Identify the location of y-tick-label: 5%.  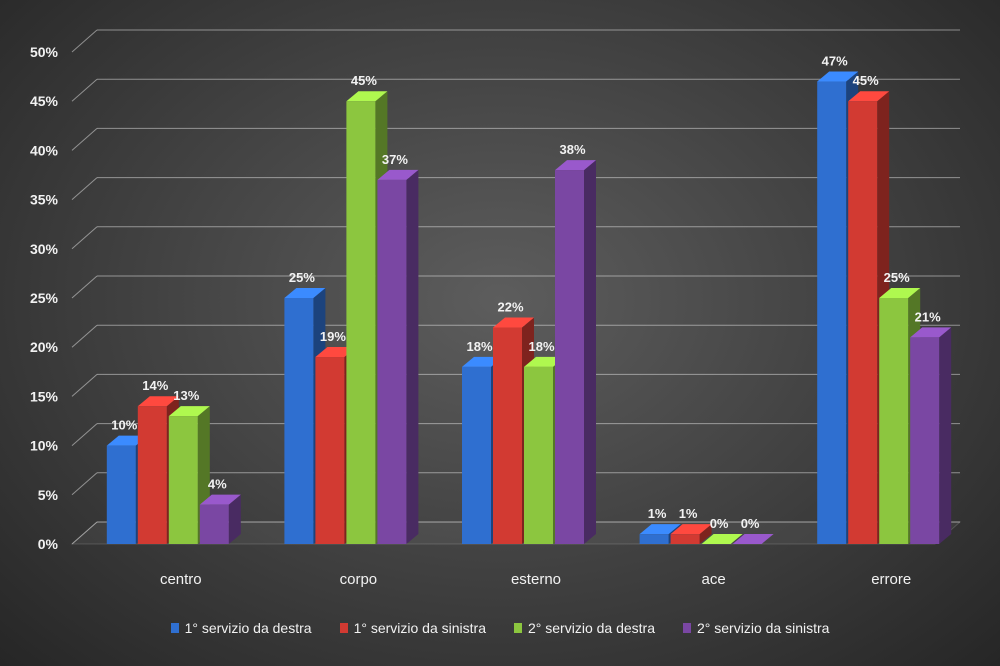
(48, 495).